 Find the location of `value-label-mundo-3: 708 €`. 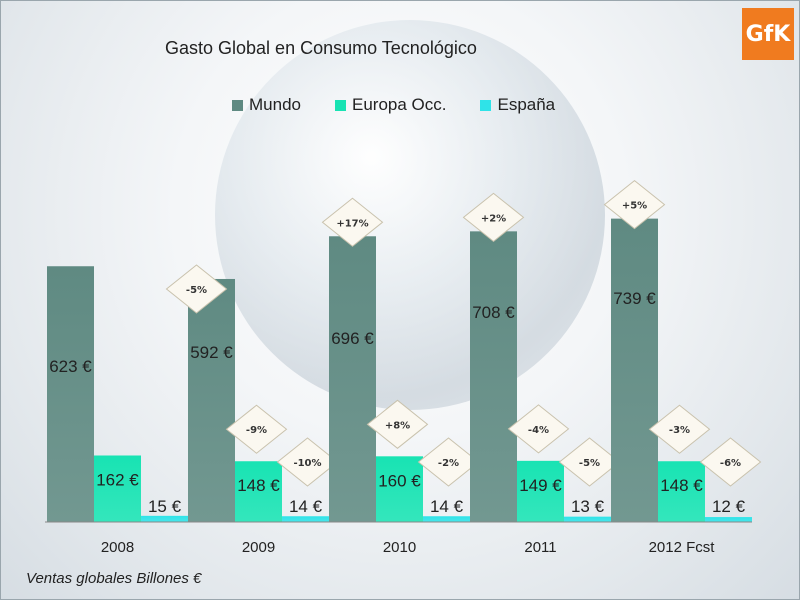

value-label-mundo-3: 708 € is located at coordinates (493, 312).